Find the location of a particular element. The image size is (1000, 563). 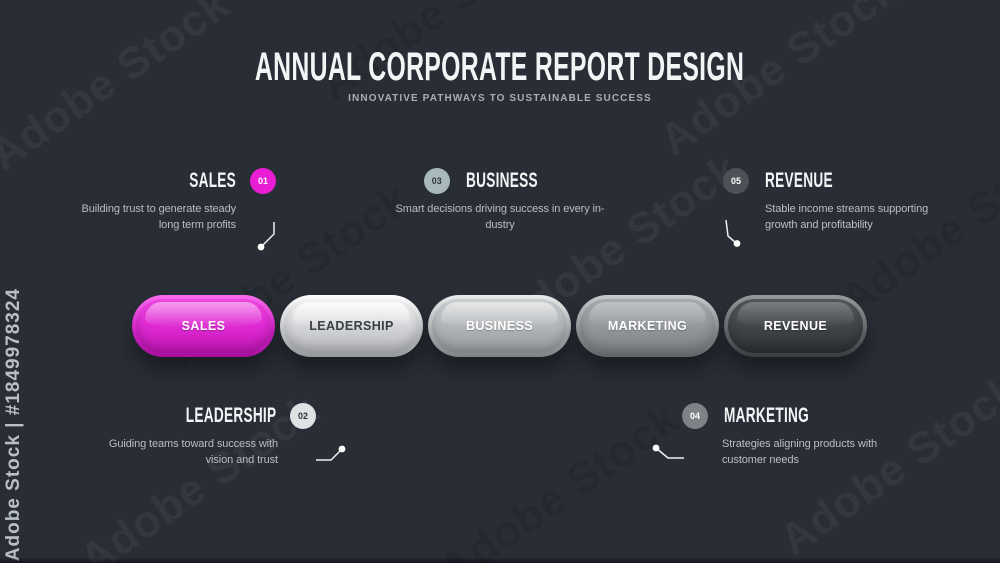

pill-leadership: LEADERSHIP is located at coordinates (351, 326).